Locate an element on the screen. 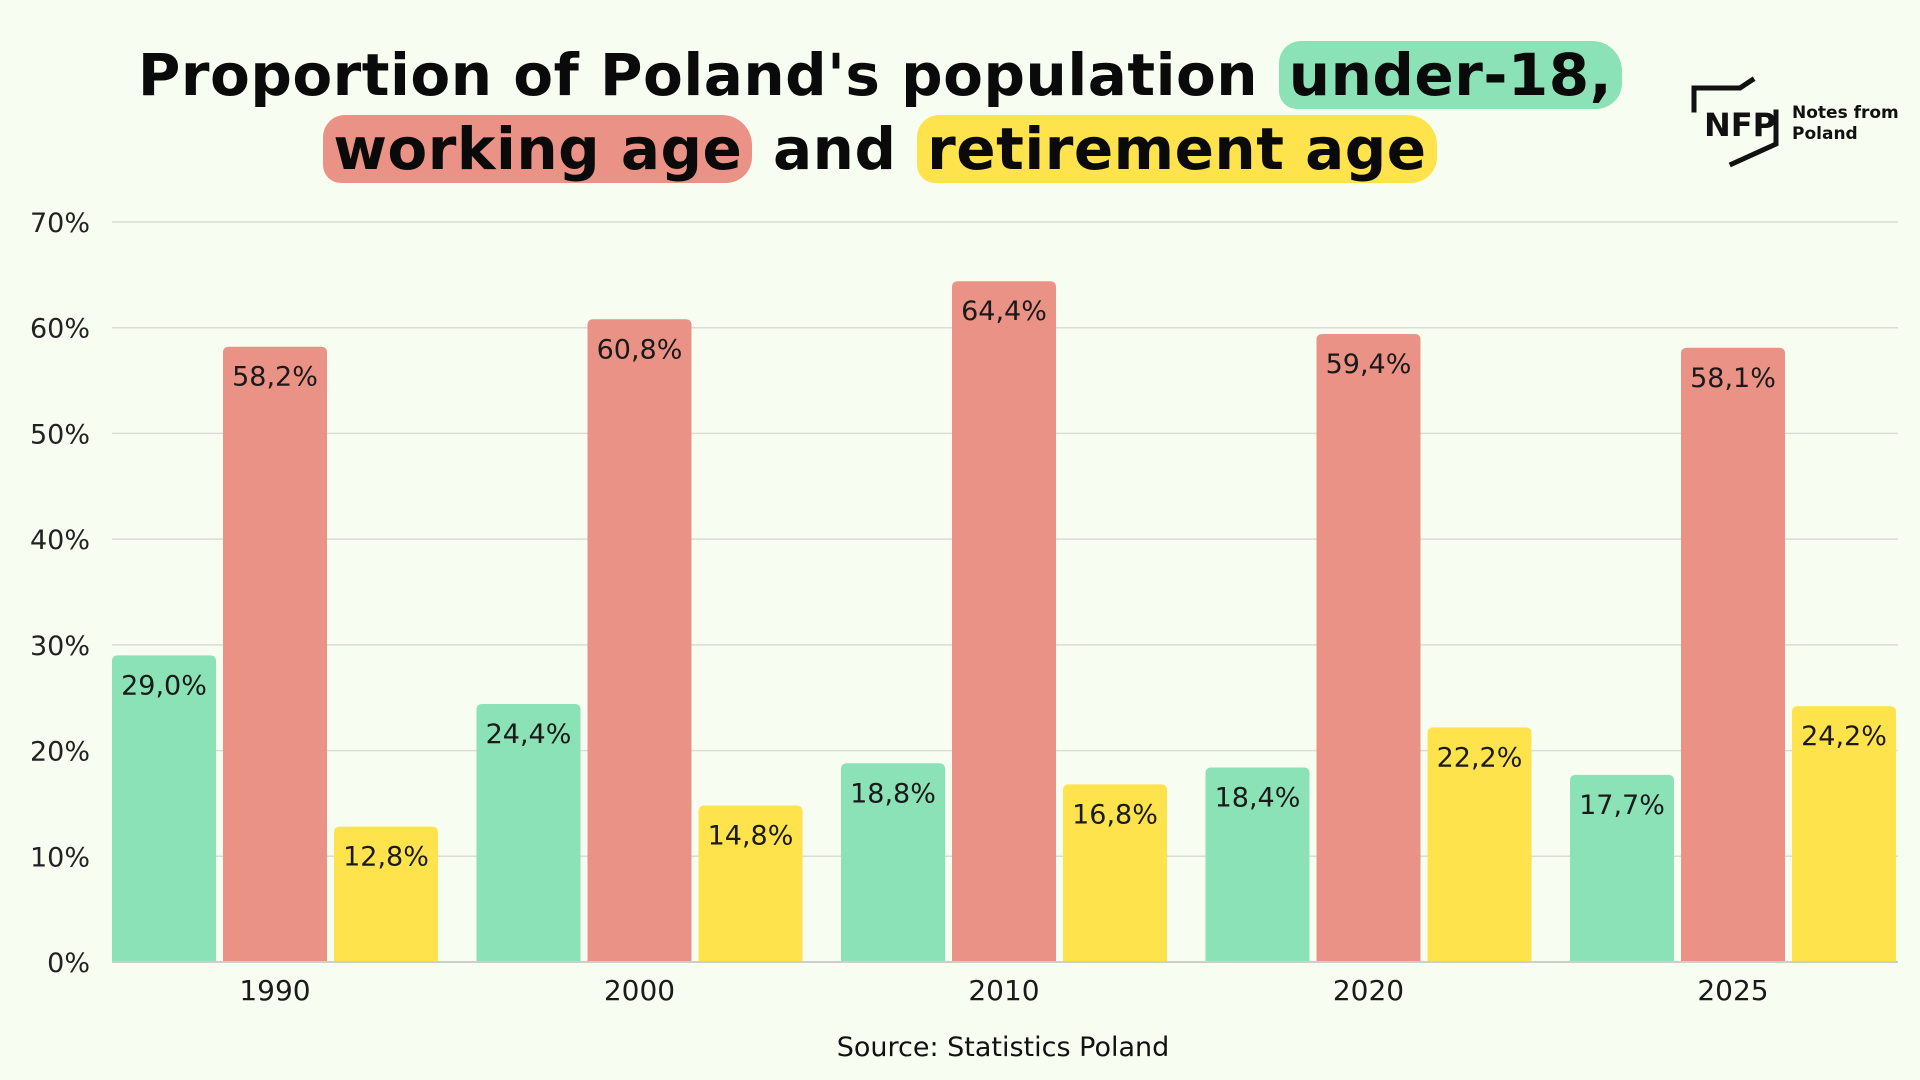  bar-value-label: 12,8% is located at coordinates (386, 857).